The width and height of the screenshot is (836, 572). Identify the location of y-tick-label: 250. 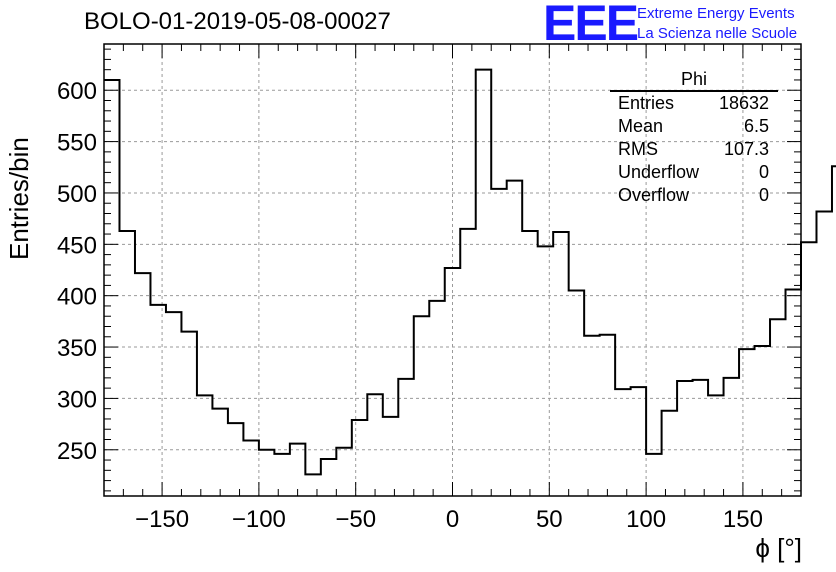
(77, 451).